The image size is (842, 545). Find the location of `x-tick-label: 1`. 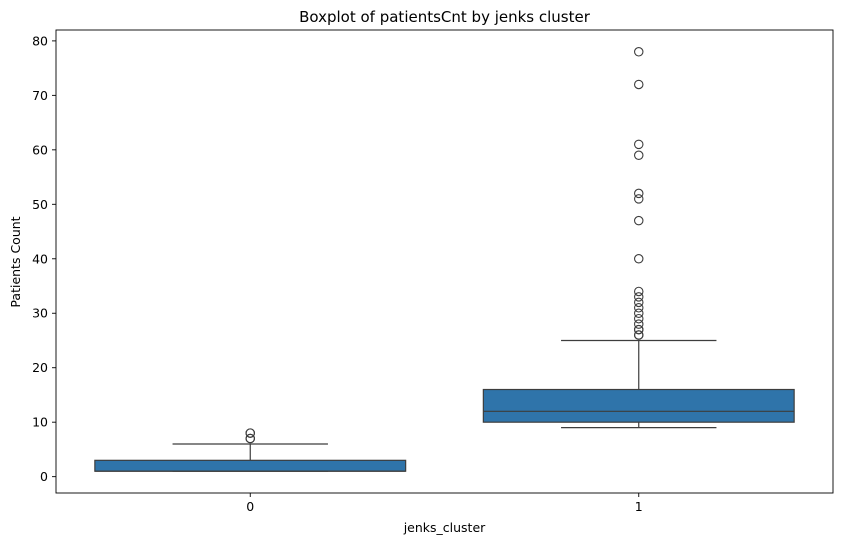

x-tick-label: 1 is located at coordinates (639, 506).